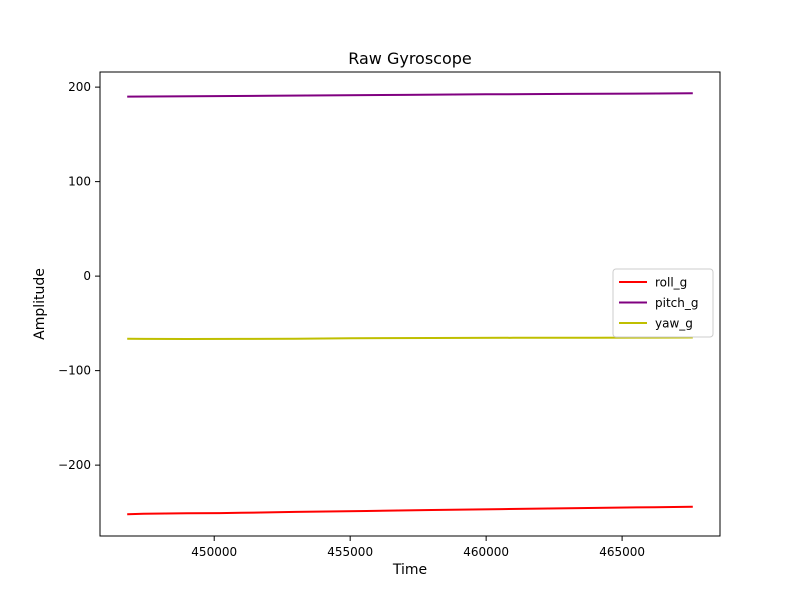  Describe the element at coordinates (74, 465) in the screenshot. I see `y-tick-label: −200` at that location.